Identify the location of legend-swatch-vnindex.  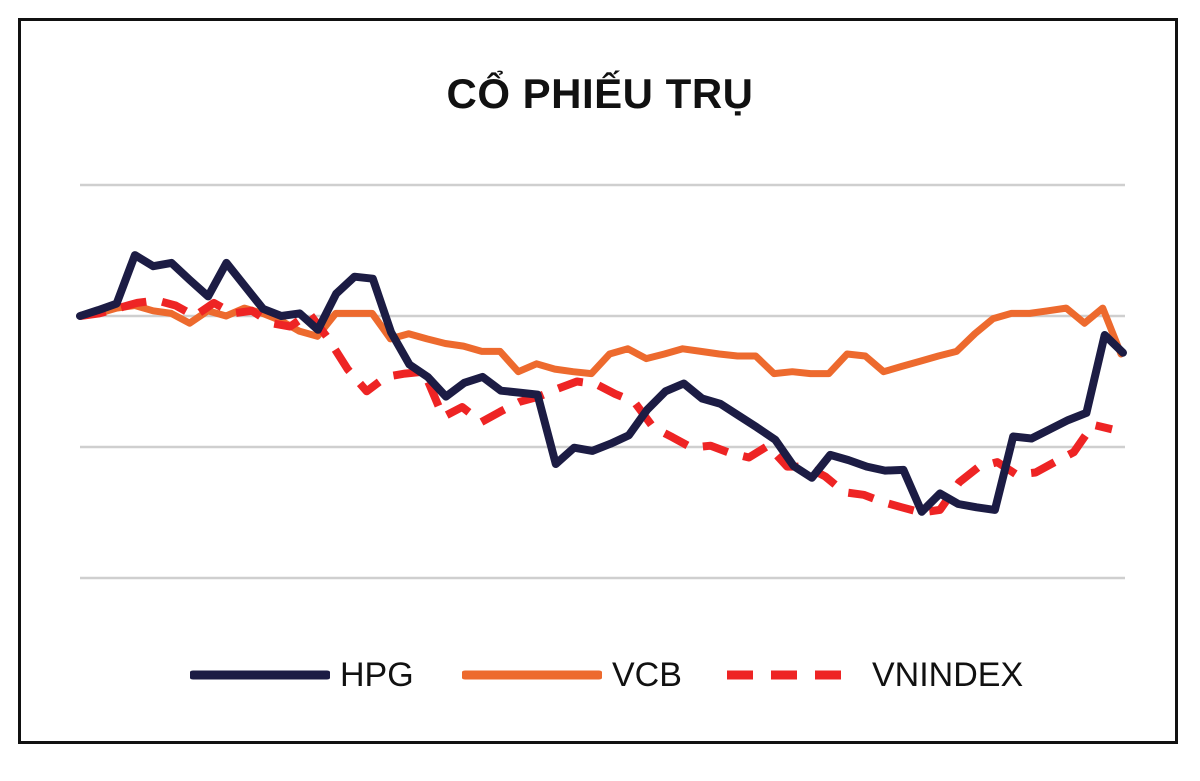
(792, 675).